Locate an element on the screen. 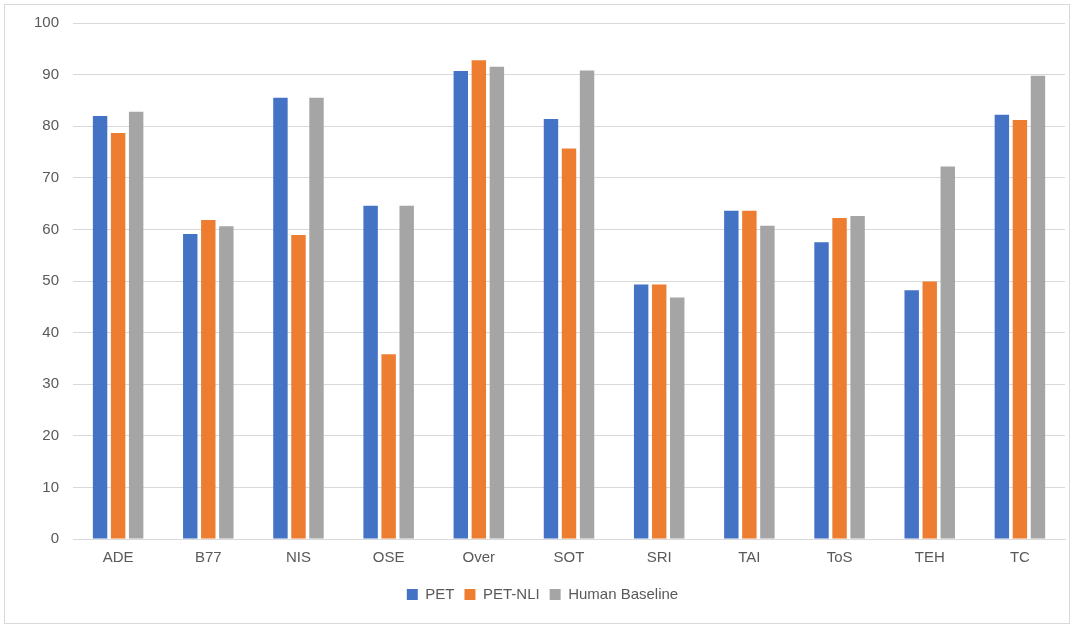  y-tick-label: 20 is located at coordinates (51, 434).